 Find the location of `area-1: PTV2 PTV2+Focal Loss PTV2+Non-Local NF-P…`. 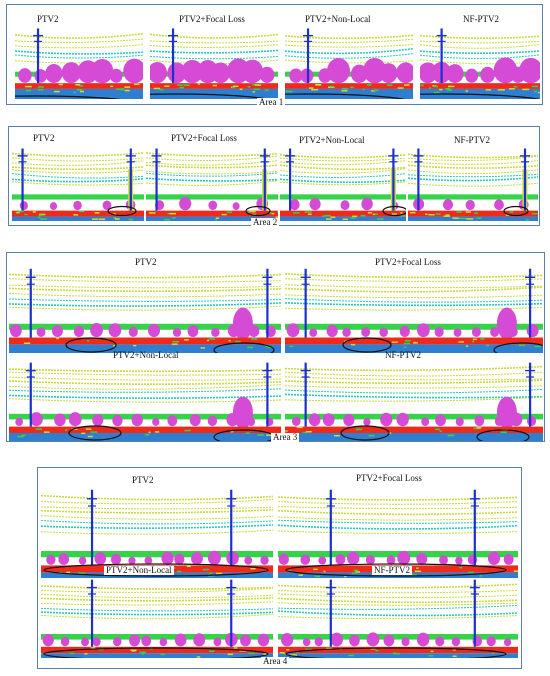

area-1: PTV2 PTV2+Focal Loss PTV2+Non-Local NF-P… is located at coordinates (274, 55).